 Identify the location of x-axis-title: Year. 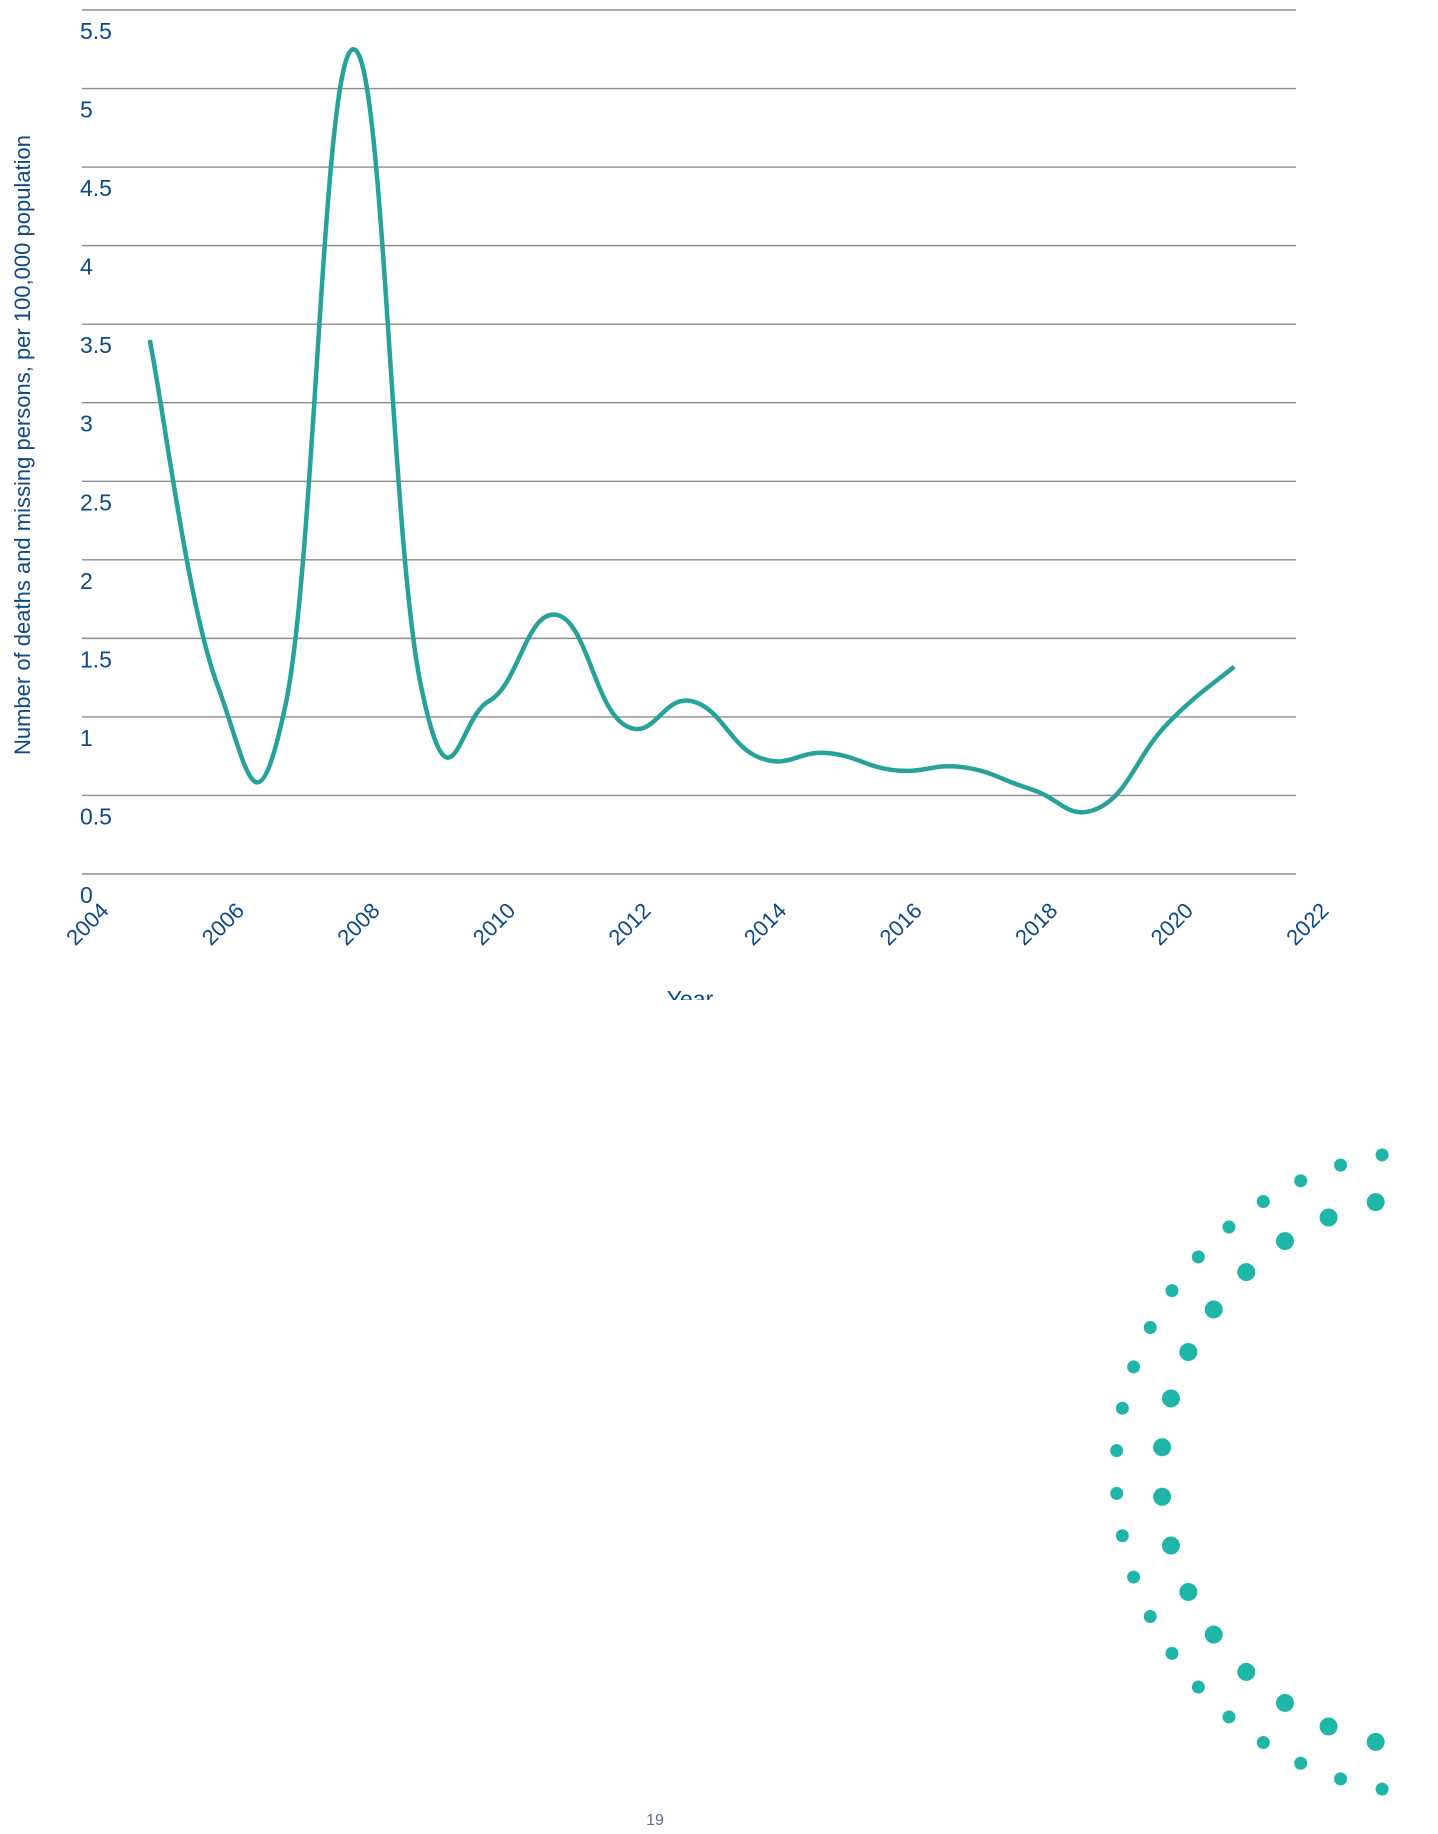
(690, 993).